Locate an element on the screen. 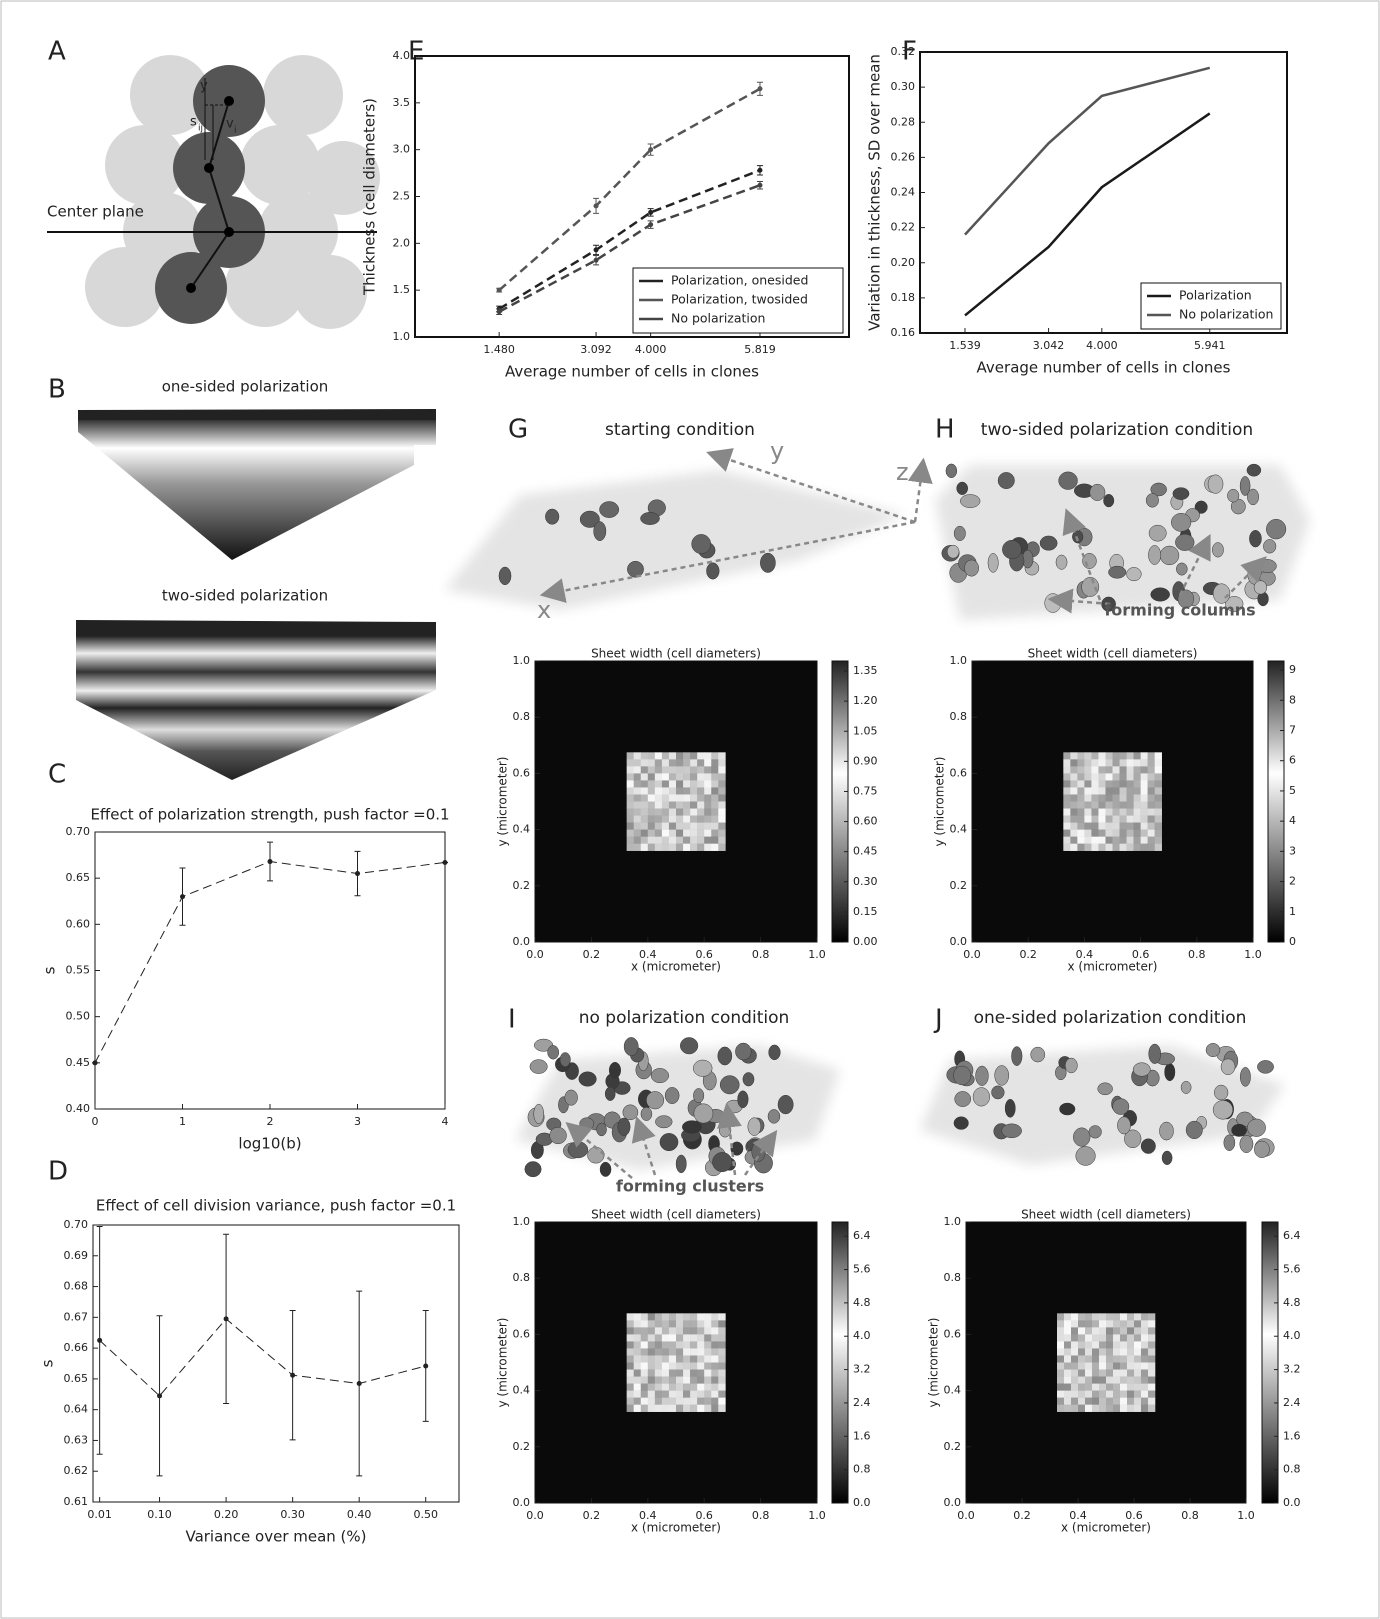 This screenshot has width=1380, height=1619. y-tick-label: 0.69 is located at coordinates (76, 1255).